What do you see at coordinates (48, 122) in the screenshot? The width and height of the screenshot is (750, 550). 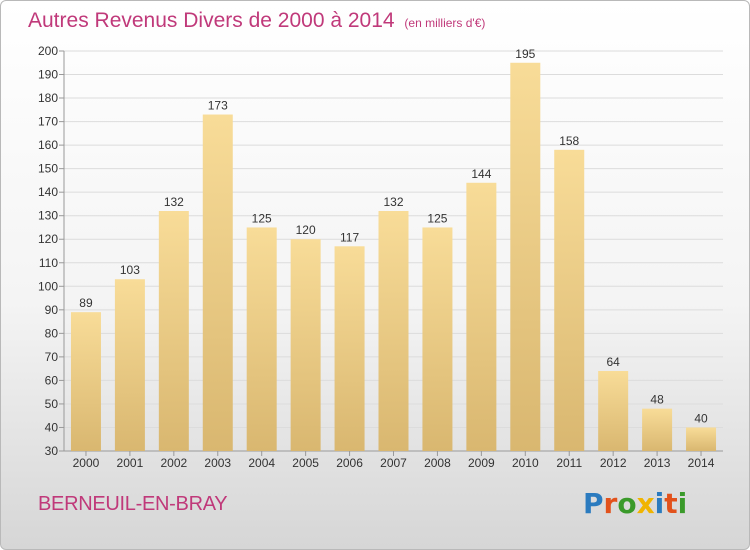 I see `y-tick-label: 170` at bounding box center [48, 122].